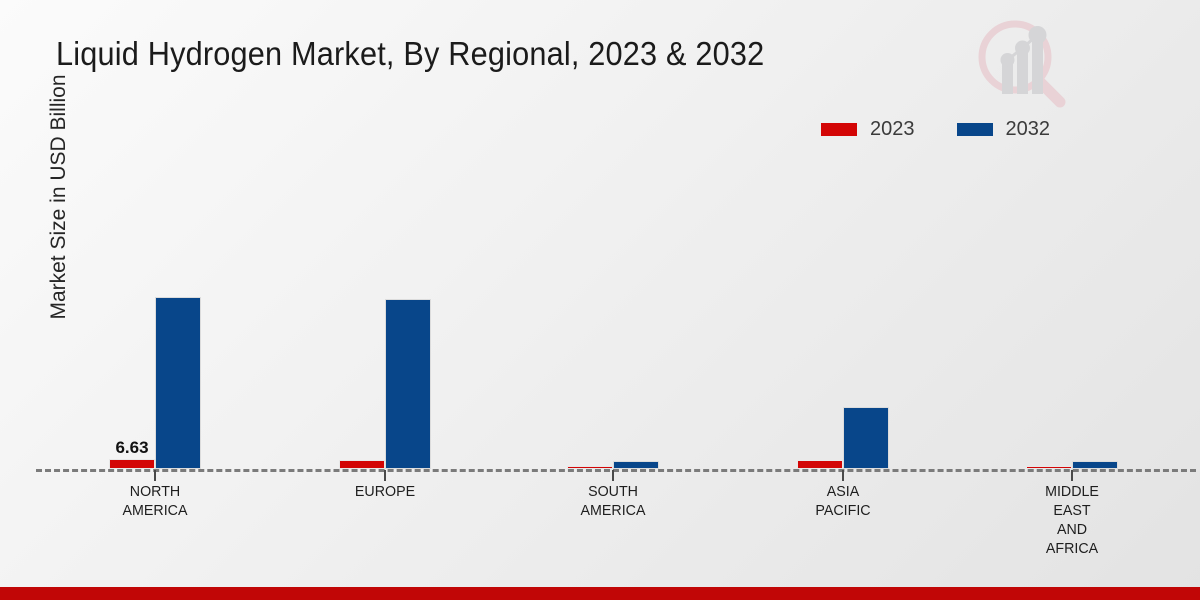 This screenshot has height=600, width=1200. What do you see at coordinates (866, 438) in the screenshot?
I see `bar-2032-asia-pacific` at bounding box center [866, 438].